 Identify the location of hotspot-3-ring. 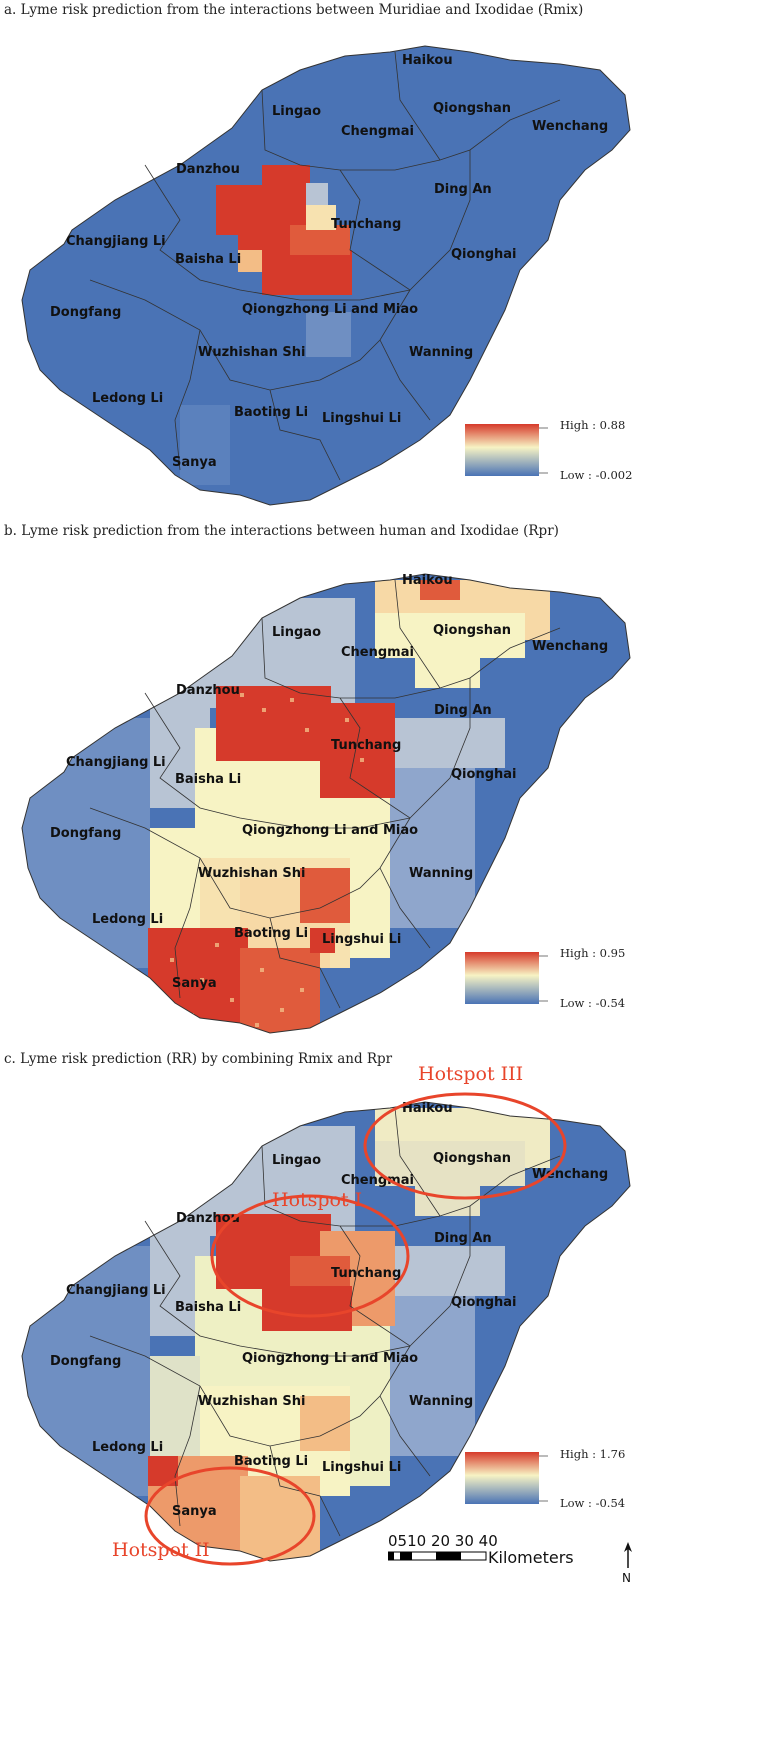
(465, 1146).